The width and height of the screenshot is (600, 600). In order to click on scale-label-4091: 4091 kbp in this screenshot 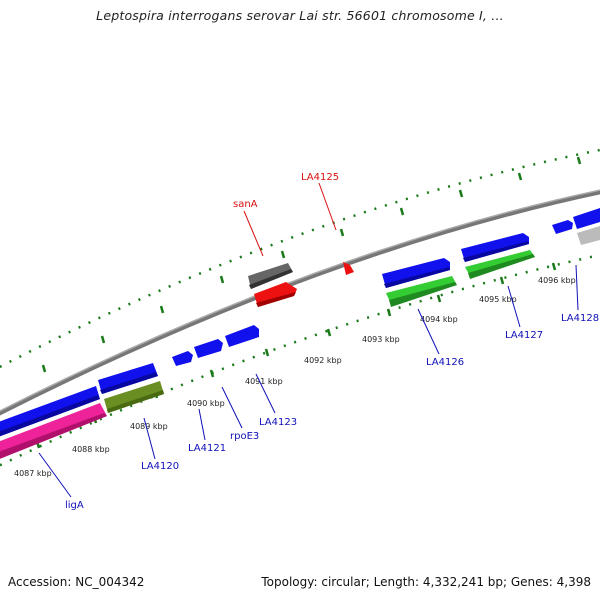, I will do `click(264, 381)`.